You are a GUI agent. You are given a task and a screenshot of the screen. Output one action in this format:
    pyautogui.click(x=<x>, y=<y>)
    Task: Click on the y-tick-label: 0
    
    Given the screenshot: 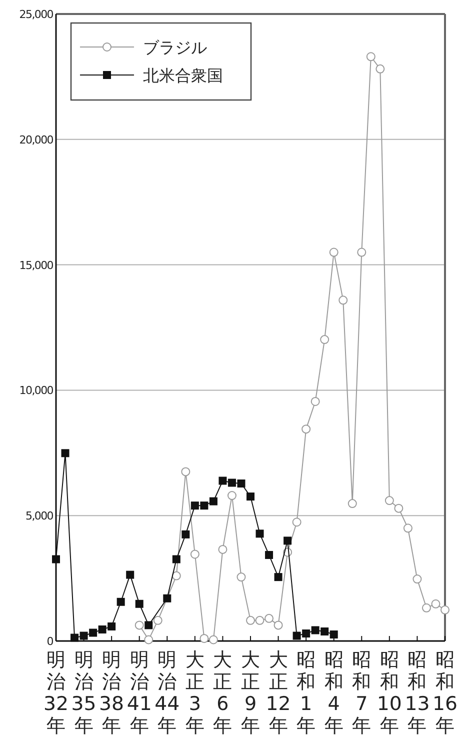 What is the action you would take?
    pyautogui.click(x=50, y=641)
    